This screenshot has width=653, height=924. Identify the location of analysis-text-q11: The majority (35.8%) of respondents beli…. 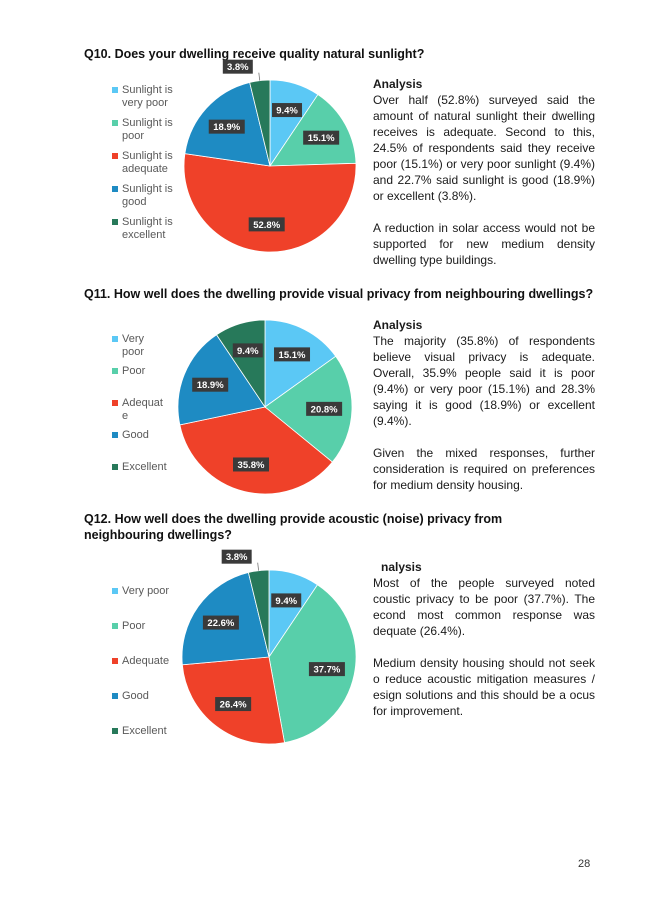
(484, 421).